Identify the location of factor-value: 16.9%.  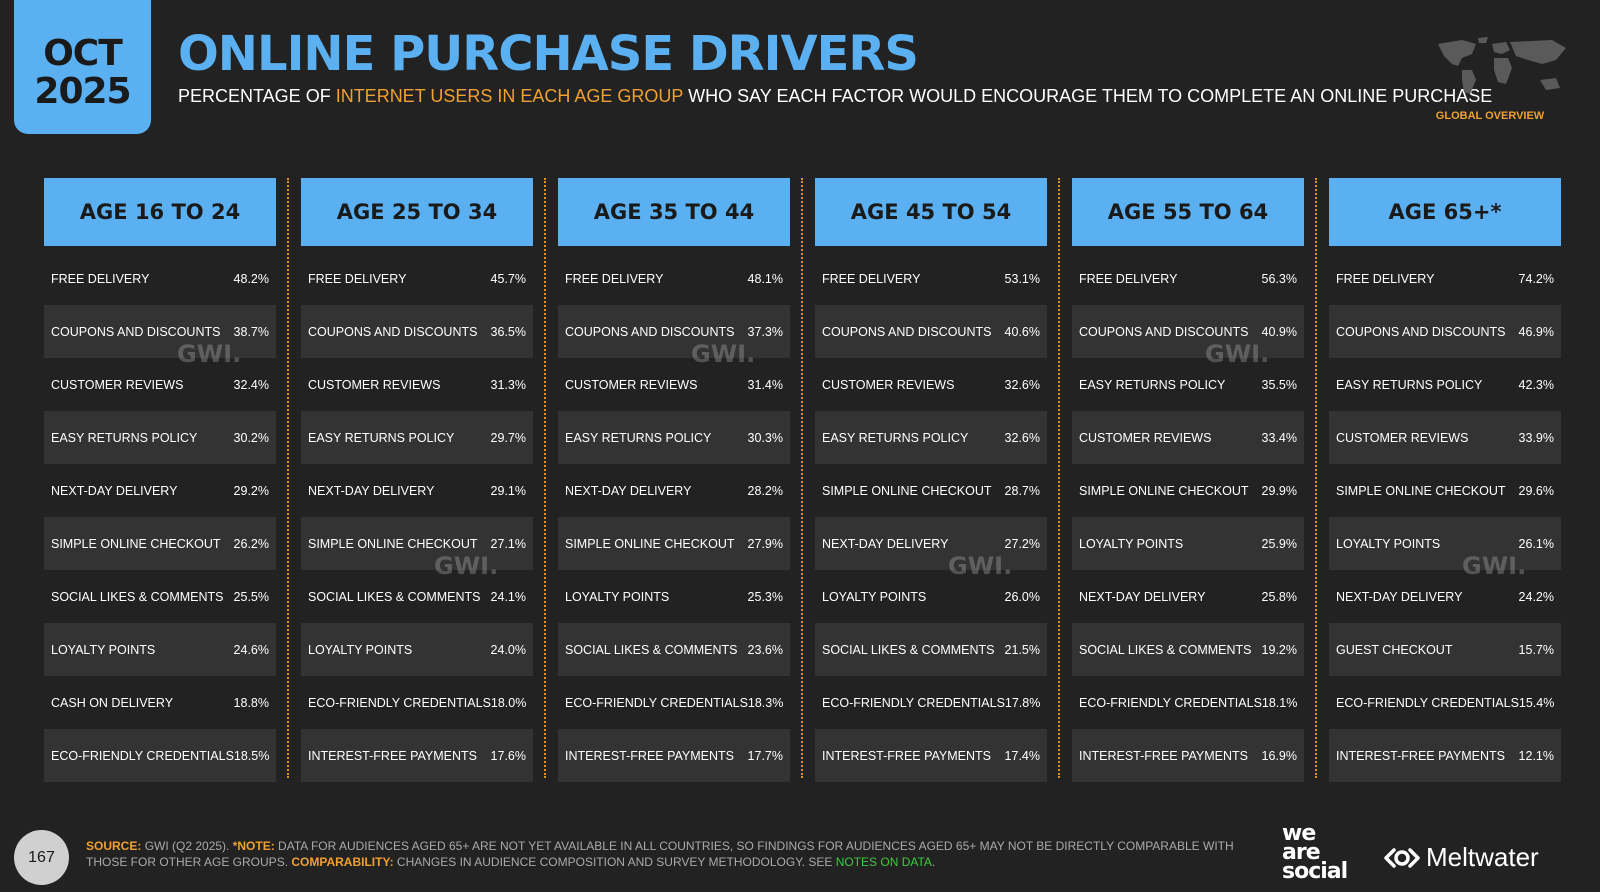
(1279, 755).